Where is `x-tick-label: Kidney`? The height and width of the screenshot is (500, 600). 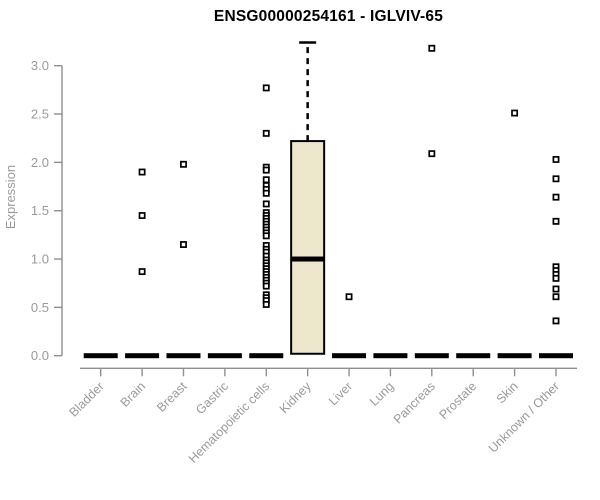 x-tick-label: Kidney is located at coordinates (295, 397).